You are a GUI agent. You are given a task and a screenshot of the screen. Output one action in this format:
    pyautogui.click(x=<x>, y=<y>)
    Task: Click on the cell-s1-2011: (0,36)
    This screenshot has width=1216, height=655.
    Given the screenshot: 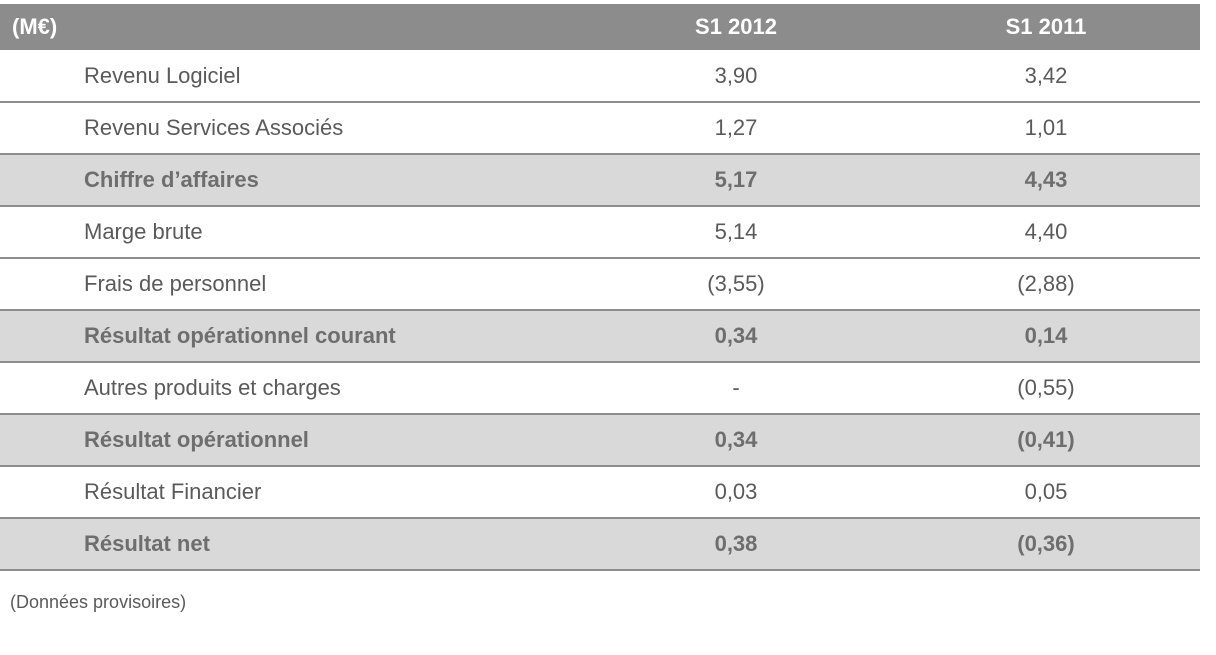 What is the action you would take?
    pyautogui.click(x=1046, y=543)
    